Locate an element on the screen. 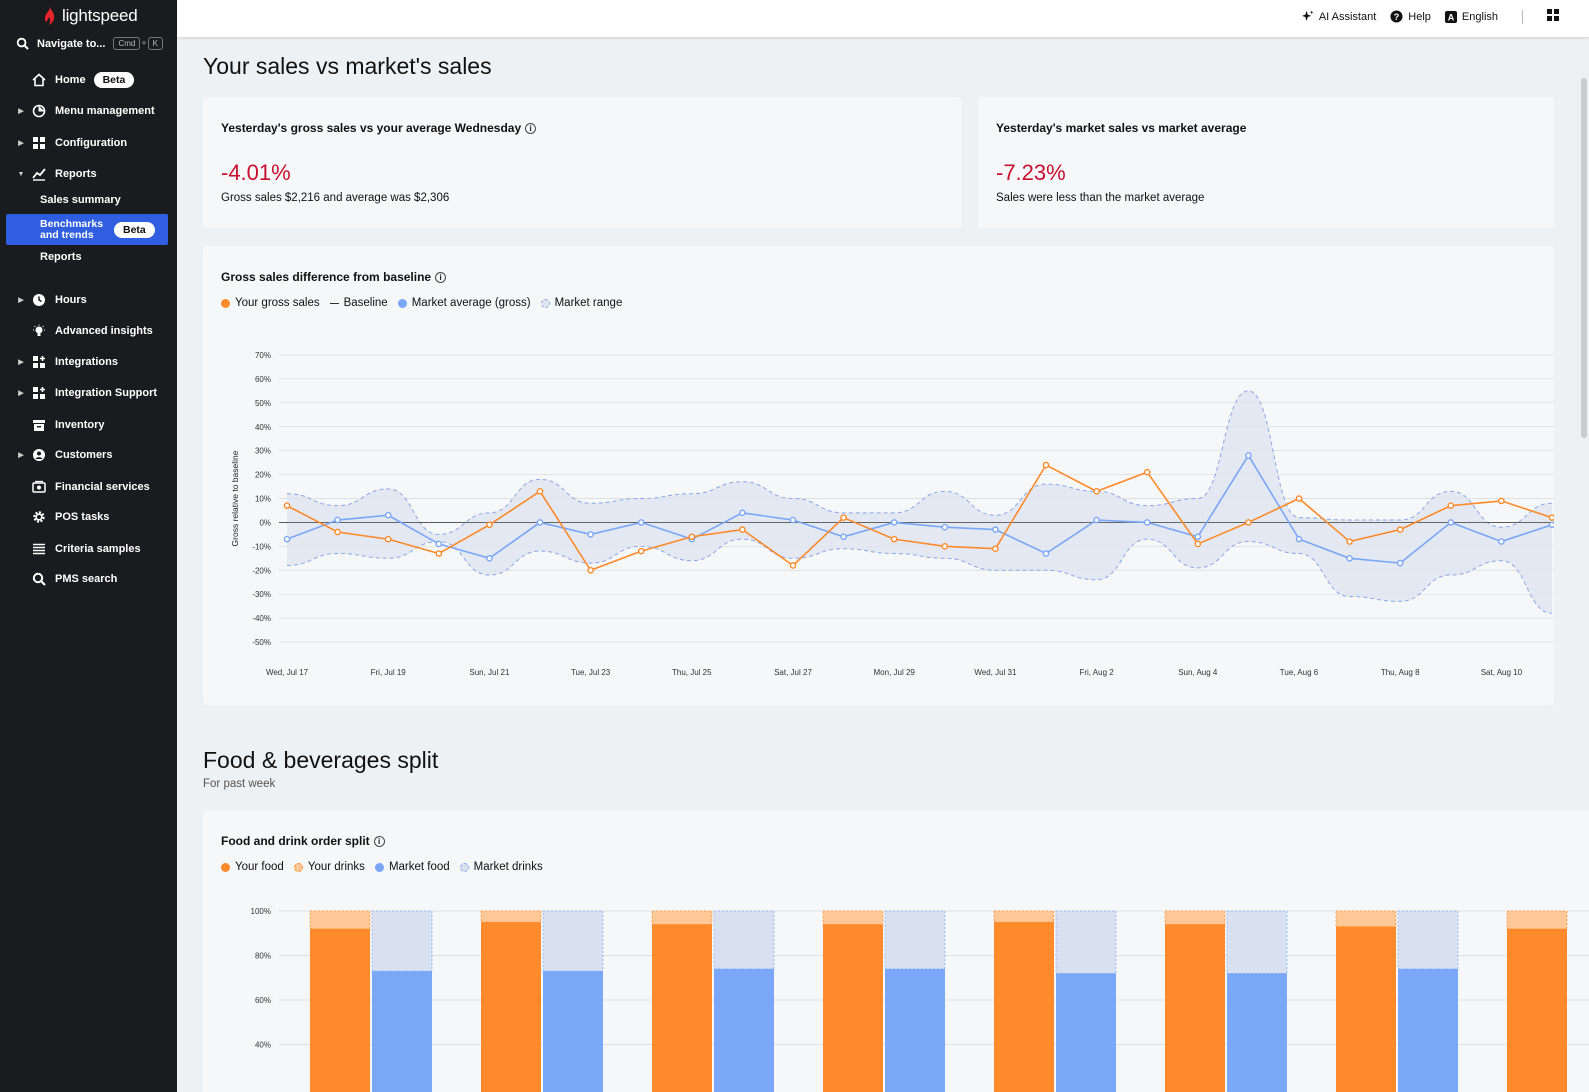 The image size is (1589, 1092). sidebar-item-hours: ▶ Hours is located at coordinates (88, 300).